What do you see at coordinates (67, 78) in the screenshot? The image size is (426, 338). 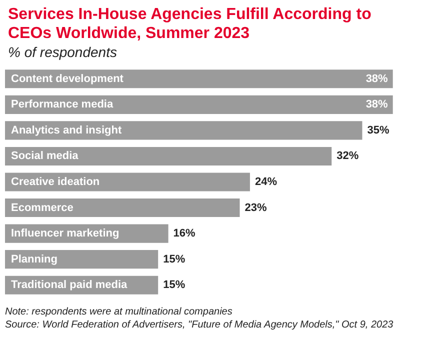 I see `y-tick-label: Content development` at bounding box center [67, 78].